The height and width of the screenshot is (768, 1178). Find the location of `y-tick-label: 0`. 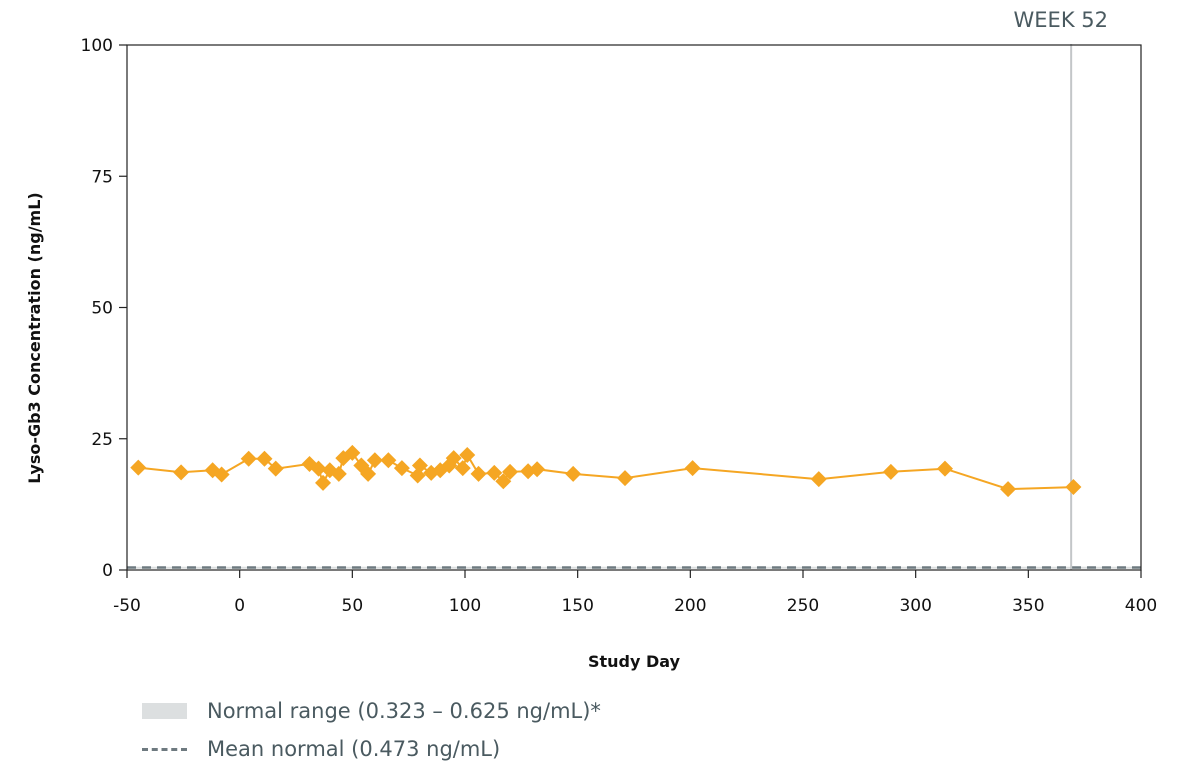

y-tick-label: 0 is located at coordinates (107, 571).